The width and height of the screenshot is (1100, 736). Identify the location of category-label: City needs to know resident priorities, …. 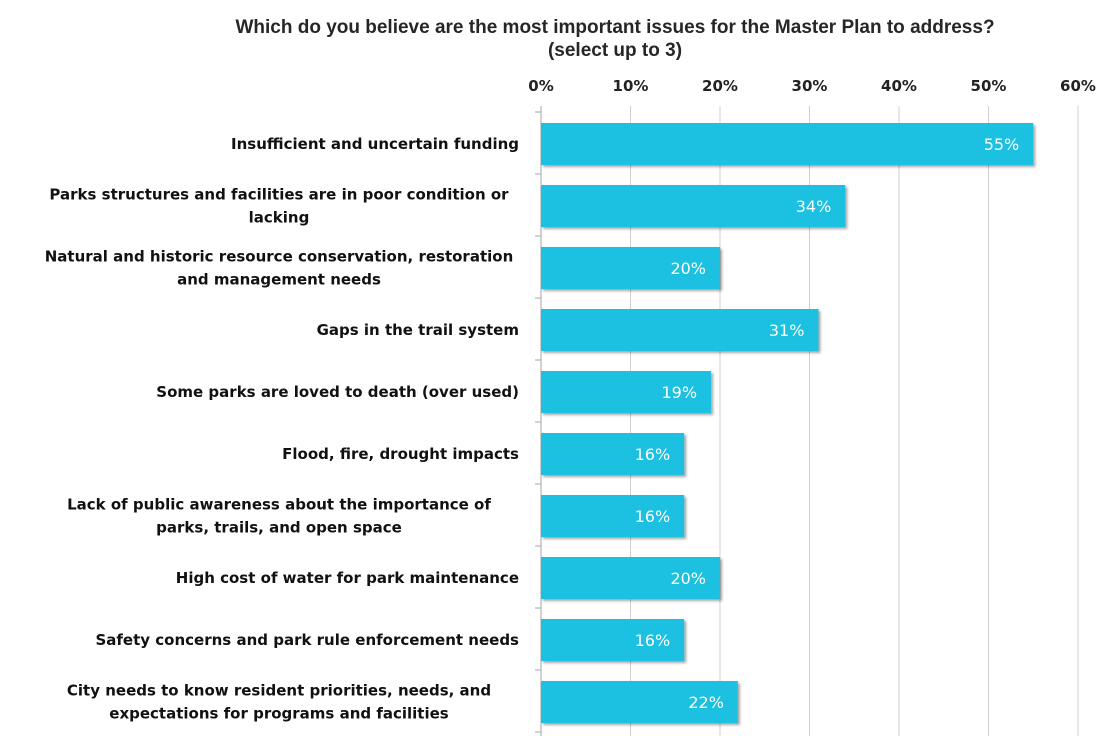
(279, 702).